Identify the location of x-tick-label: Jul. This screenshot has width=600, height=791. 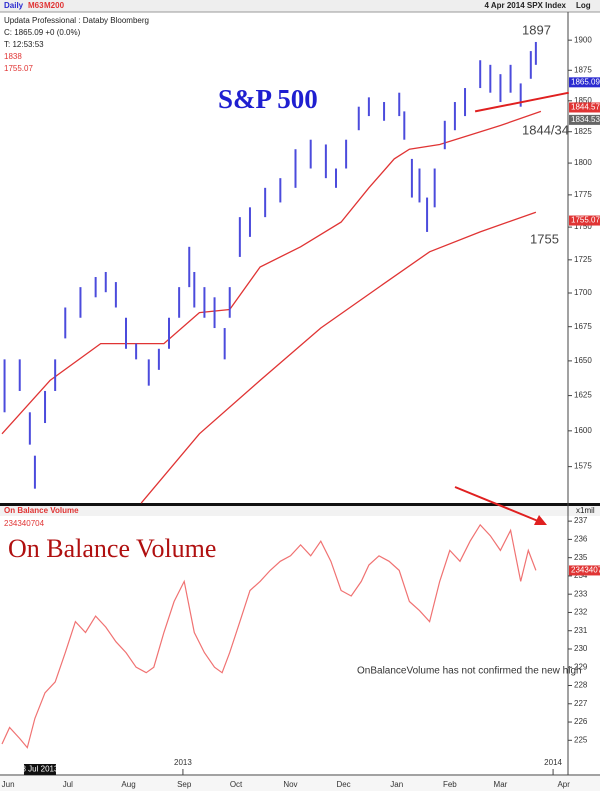
(68, 784).